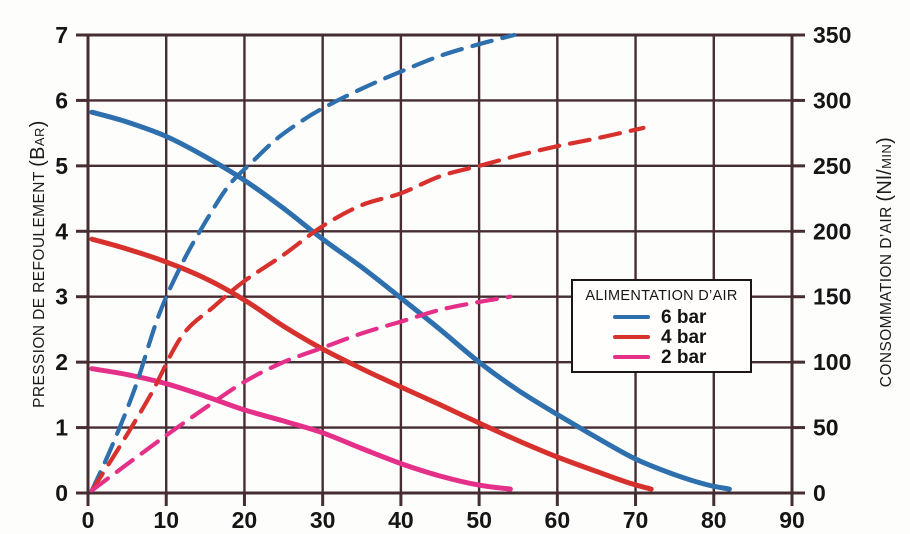  I want to click on y-right-tick-label: 250, so click(832, 166).